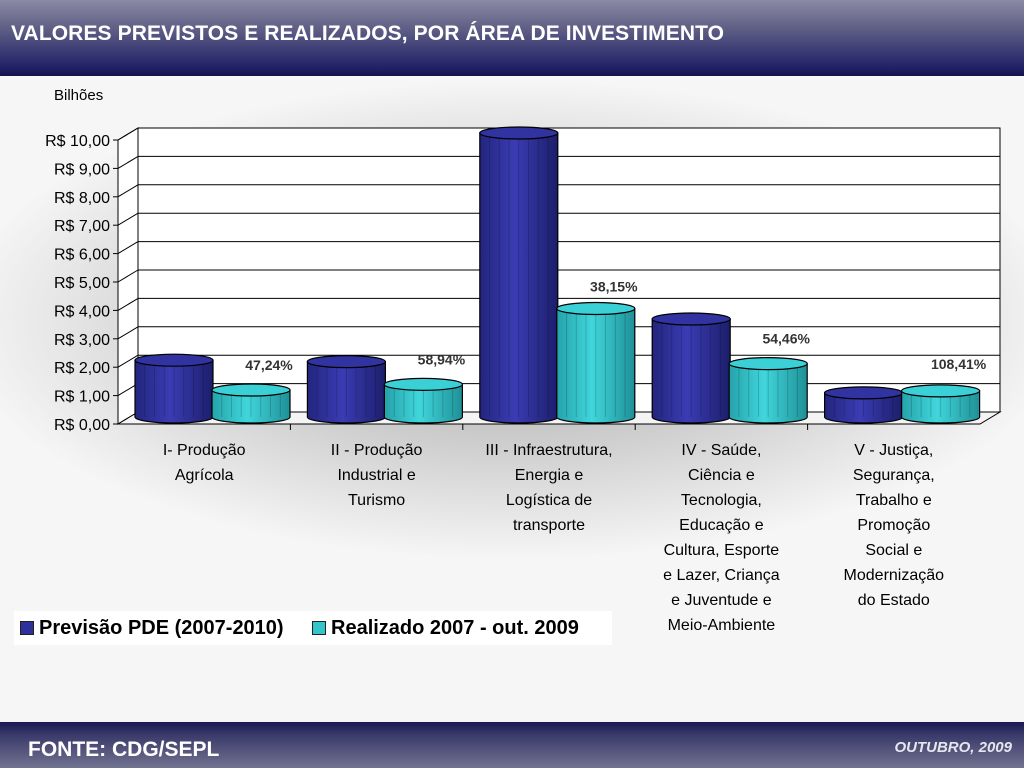 Image resolution: width=1024 pixels, height=768 pixels. Describe the element at coordinates (953, 747) in the screenshot. I see `date-label: OUTUBRO, 2009` at that location.